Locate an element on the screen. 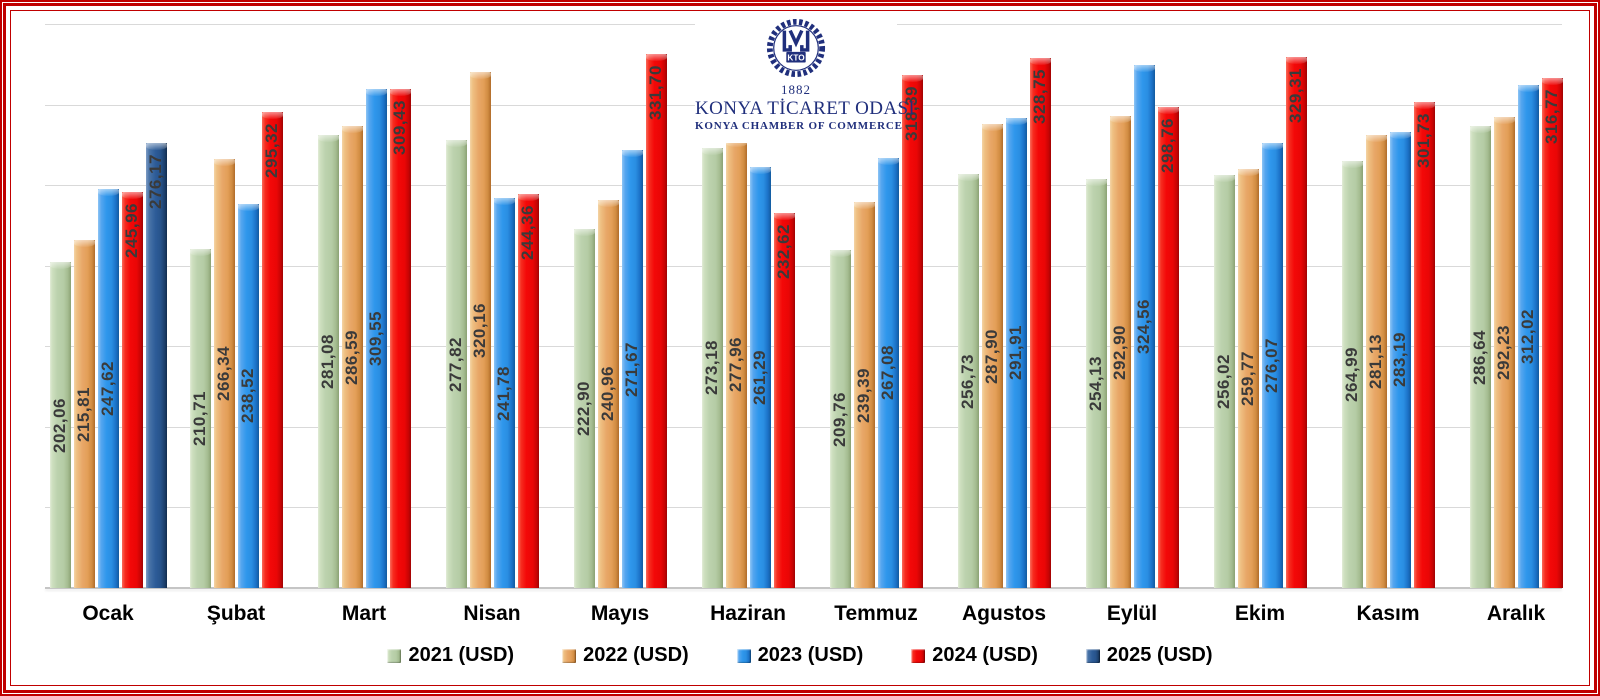  legend-item-2025: 2025 (USD) is located at coordinates (1149, 655).